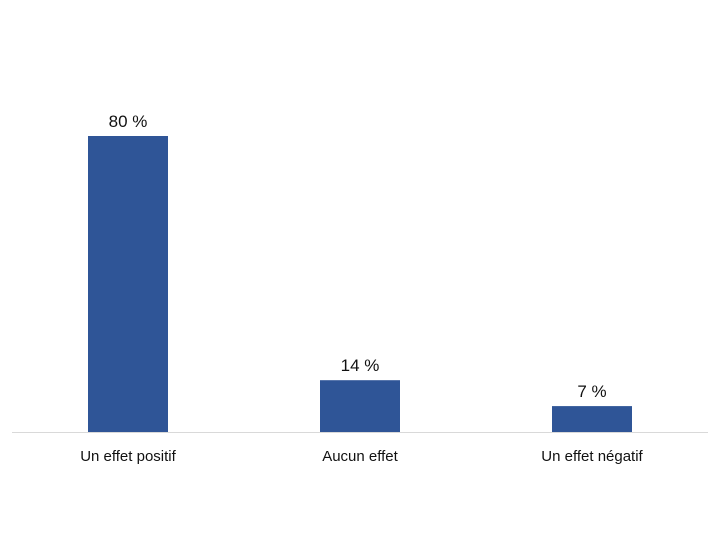 Image resolution: width=720 pixels, height=540 pixels. I want to click on data-label: 14 %, so click(360, 365).